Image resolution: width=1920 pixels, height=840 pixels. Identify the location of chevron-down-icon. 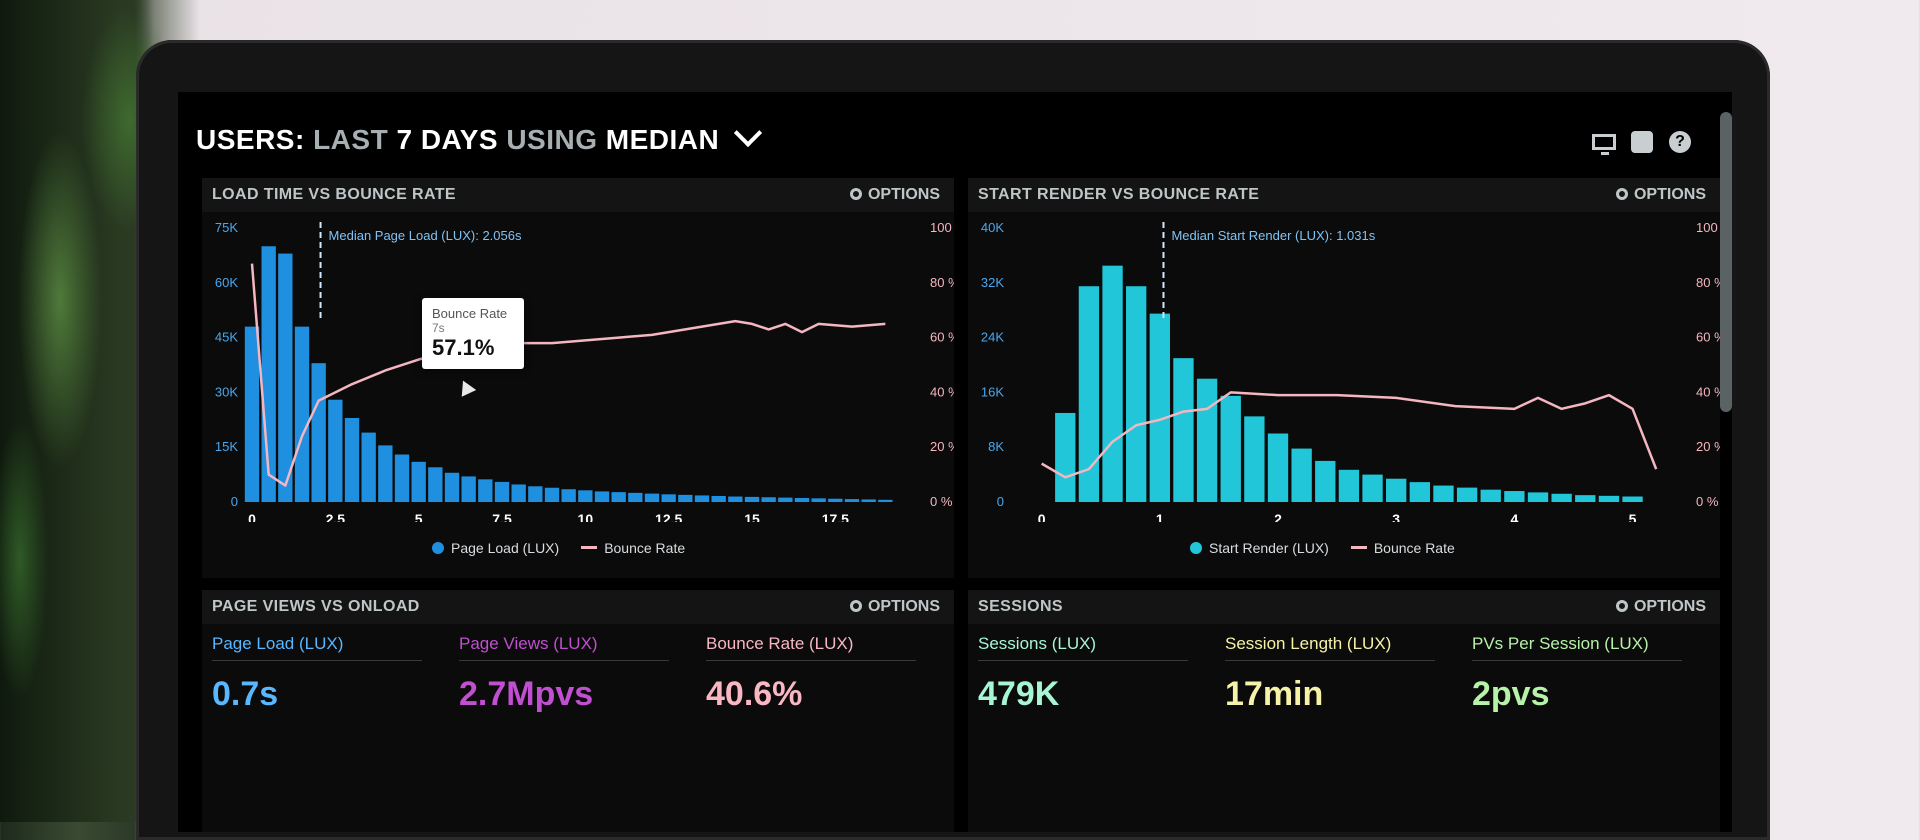
(747, 133).